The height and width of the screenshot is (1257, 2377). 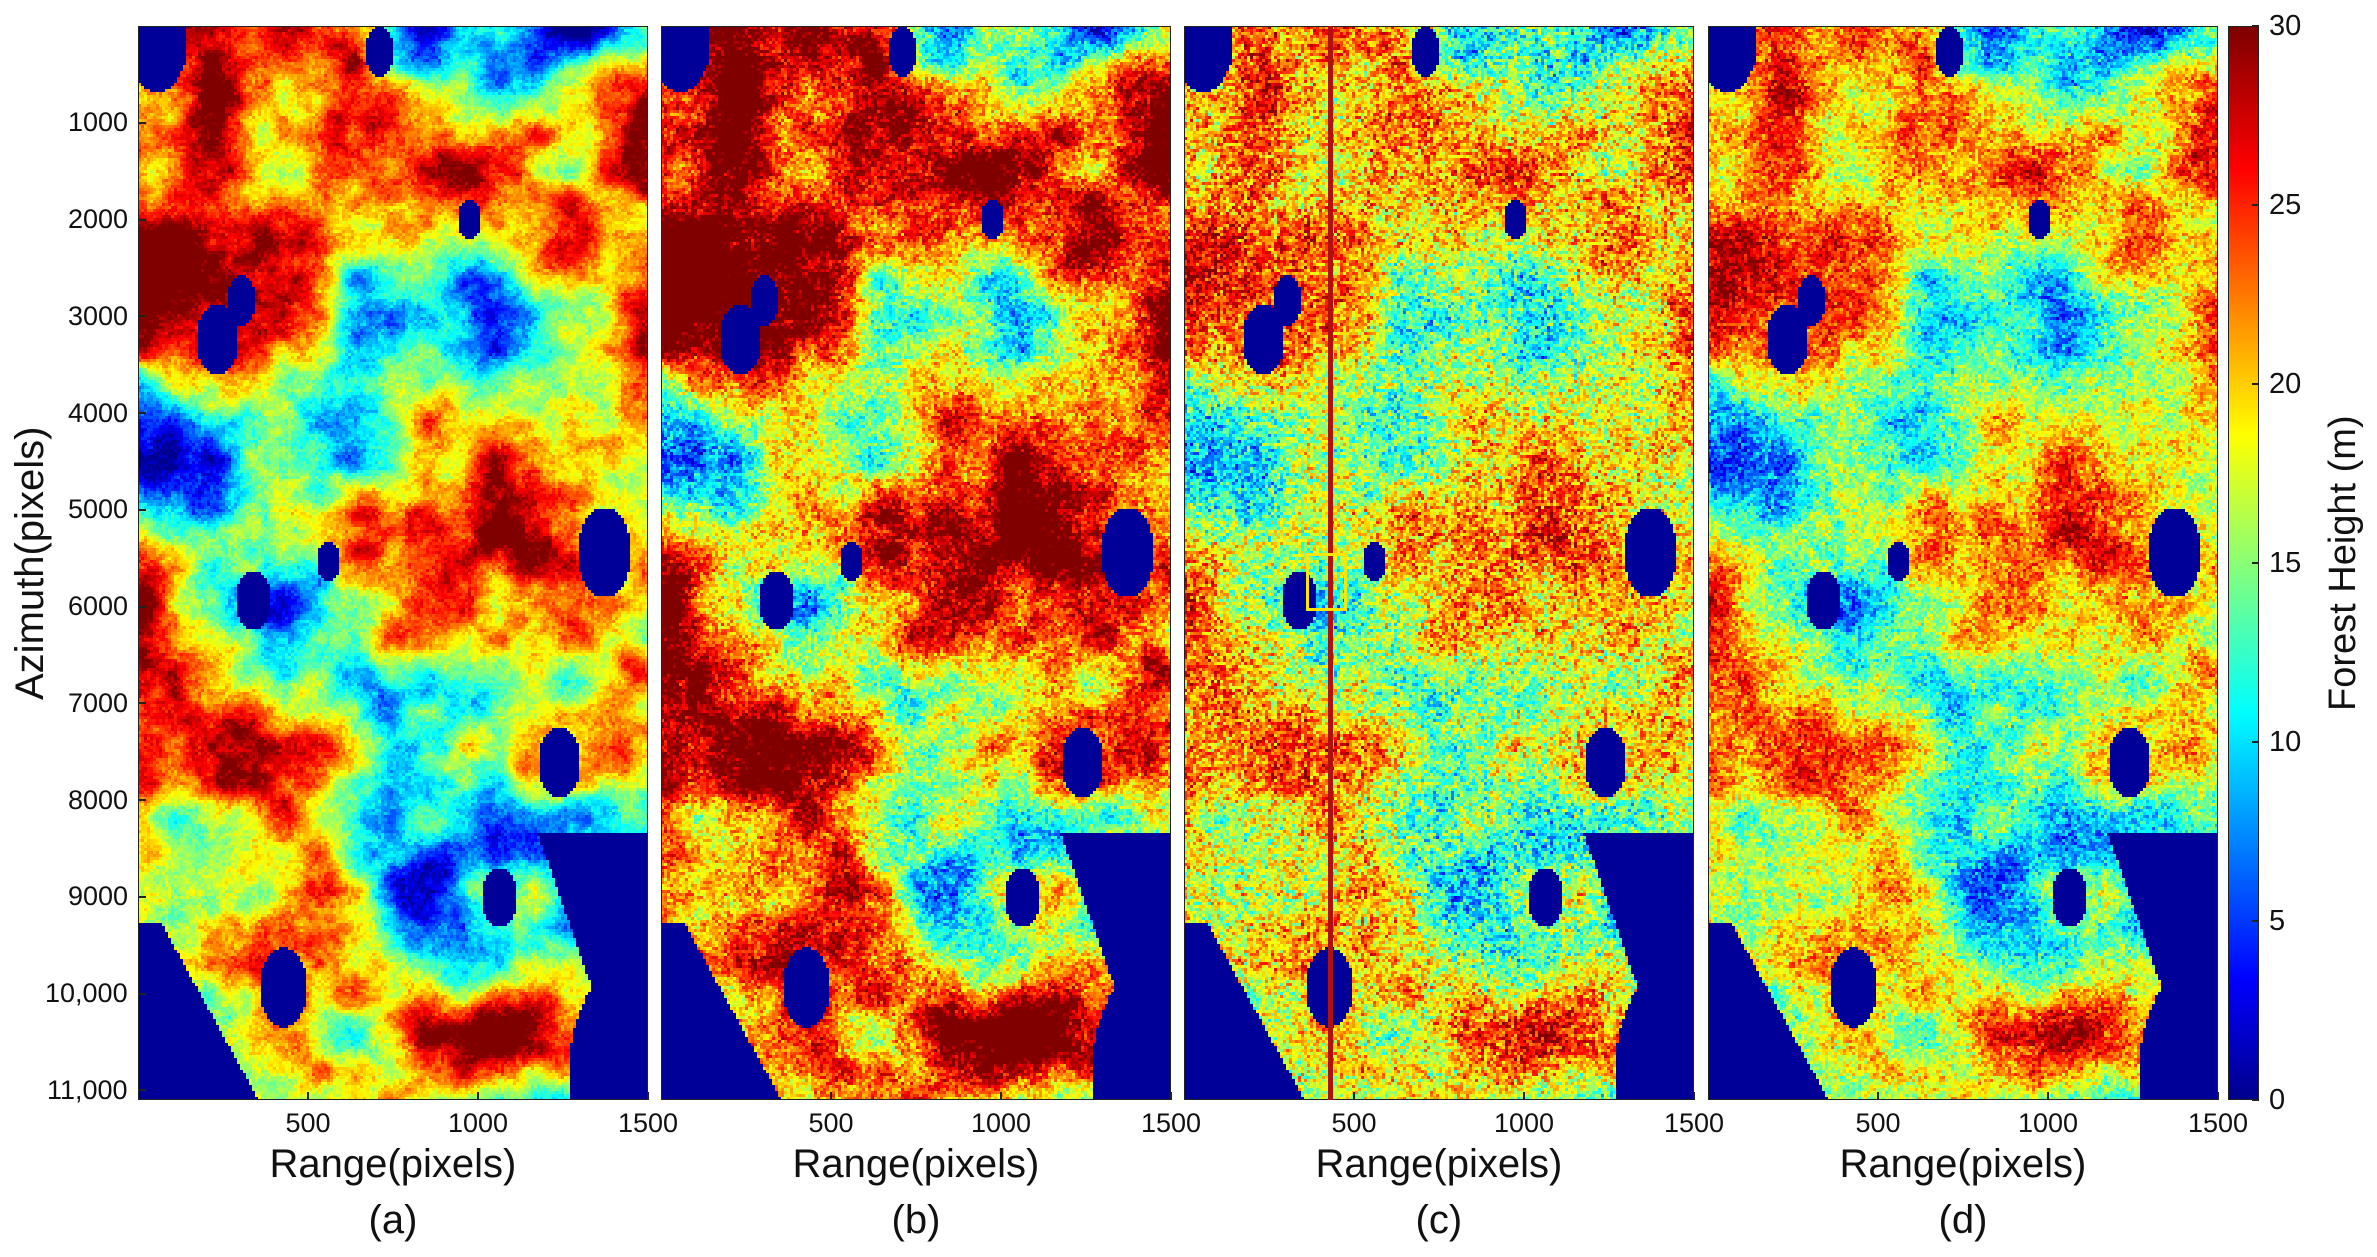 I want to click on panel-caption-a: (a), so click(x=393, y=1220).